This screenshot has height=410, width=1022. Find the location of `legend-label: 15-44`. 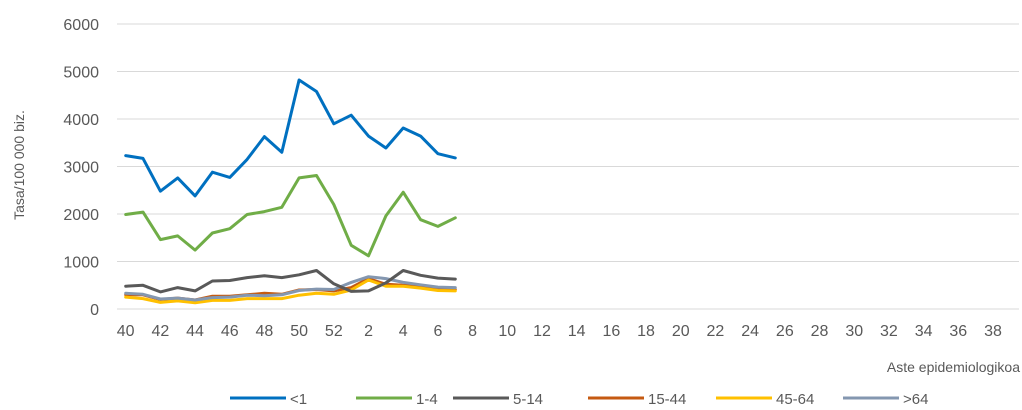

legend-label: 15-44 is located at coordinates (667, 399).